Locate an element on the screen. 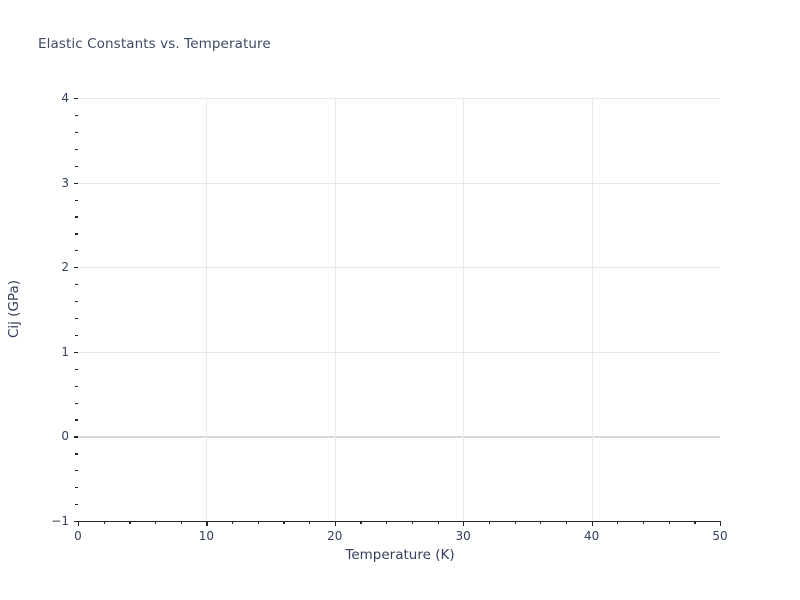  y-tick-label: 4 is located at coordinates (65, 98).